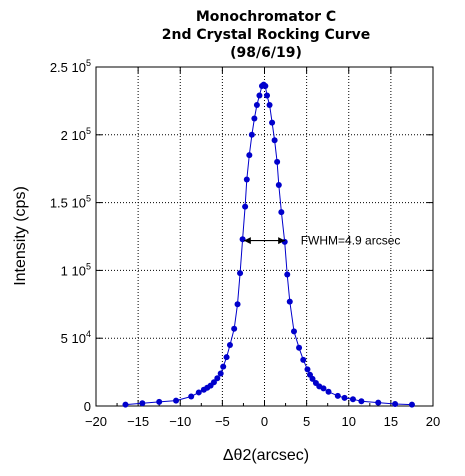  I want to click on x-tick-label: 10, so click(349, 421).